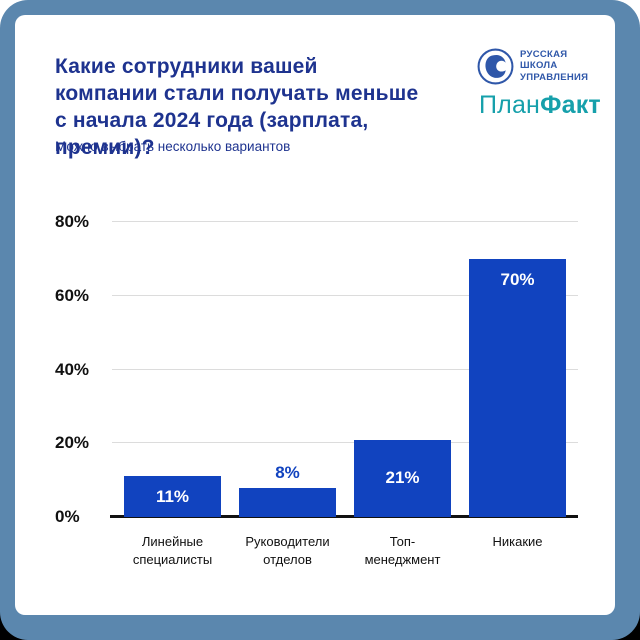 Image resolution: width=640 pixels, height=640 pixels. What do you see at coordinates (517, 279) in the screenshot?
I see `bar-value-label: 70%` at bounding box center [517, 279].